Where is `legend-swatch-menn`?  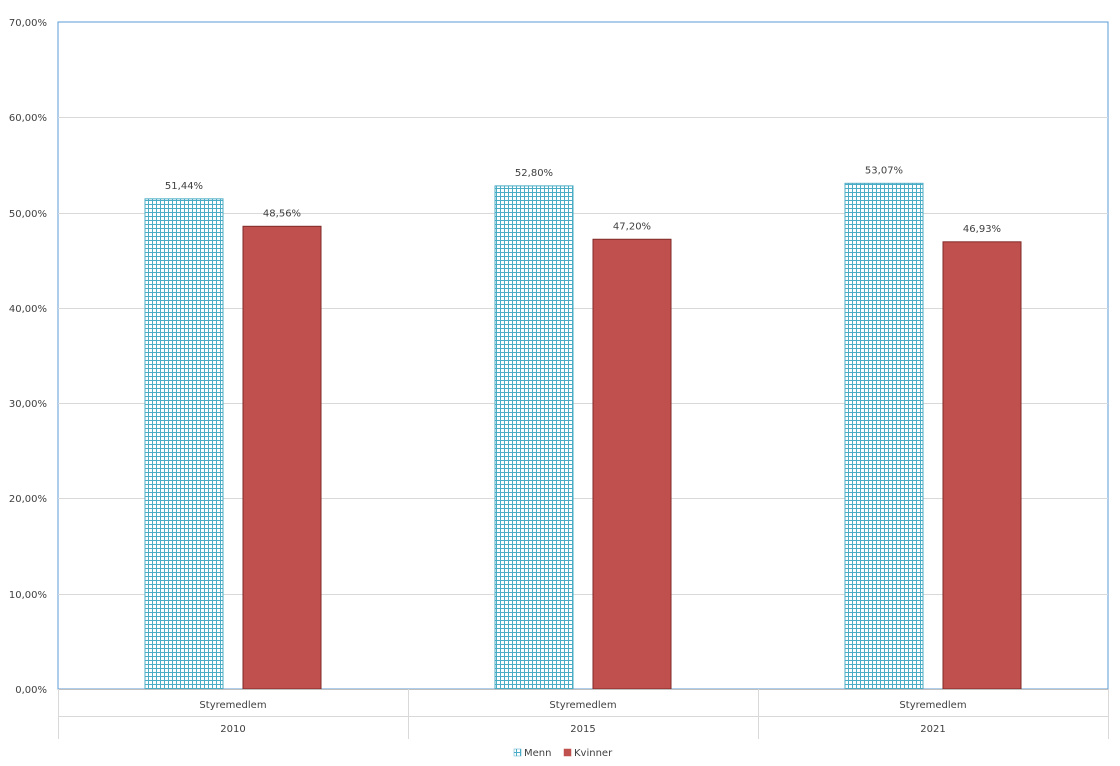 legend-swatch-menn is located at coordinates (517, 752).